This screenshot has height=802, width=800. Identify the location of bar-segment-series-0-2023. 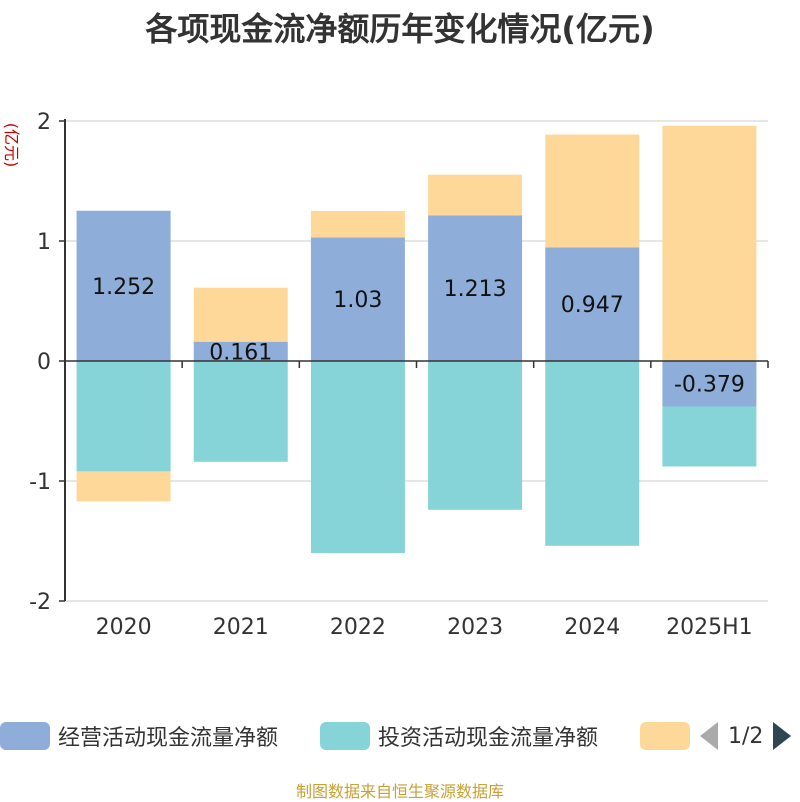
(475, 288).